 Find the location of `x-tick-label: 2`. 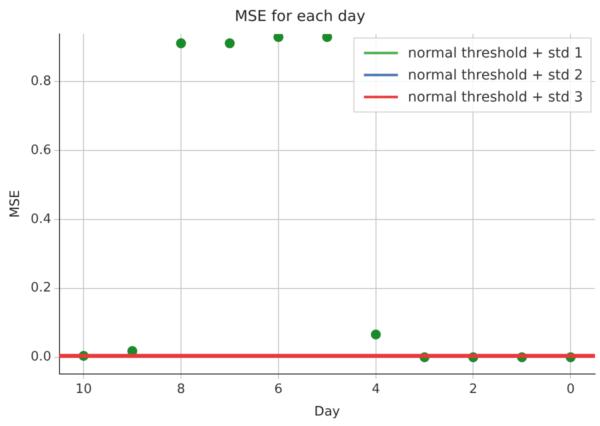

x-tick-label: 2 is located at coordinates (473, 389).